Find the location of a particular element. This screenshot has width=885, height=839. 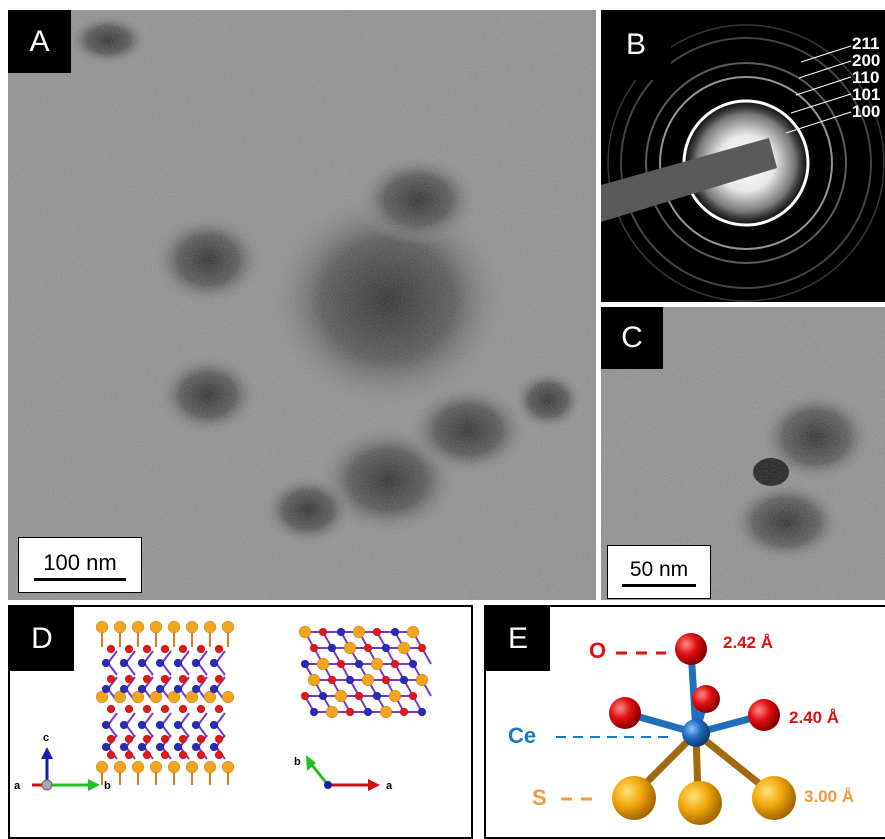

ring-label-211: 211 is located at coordinates (866, 43).